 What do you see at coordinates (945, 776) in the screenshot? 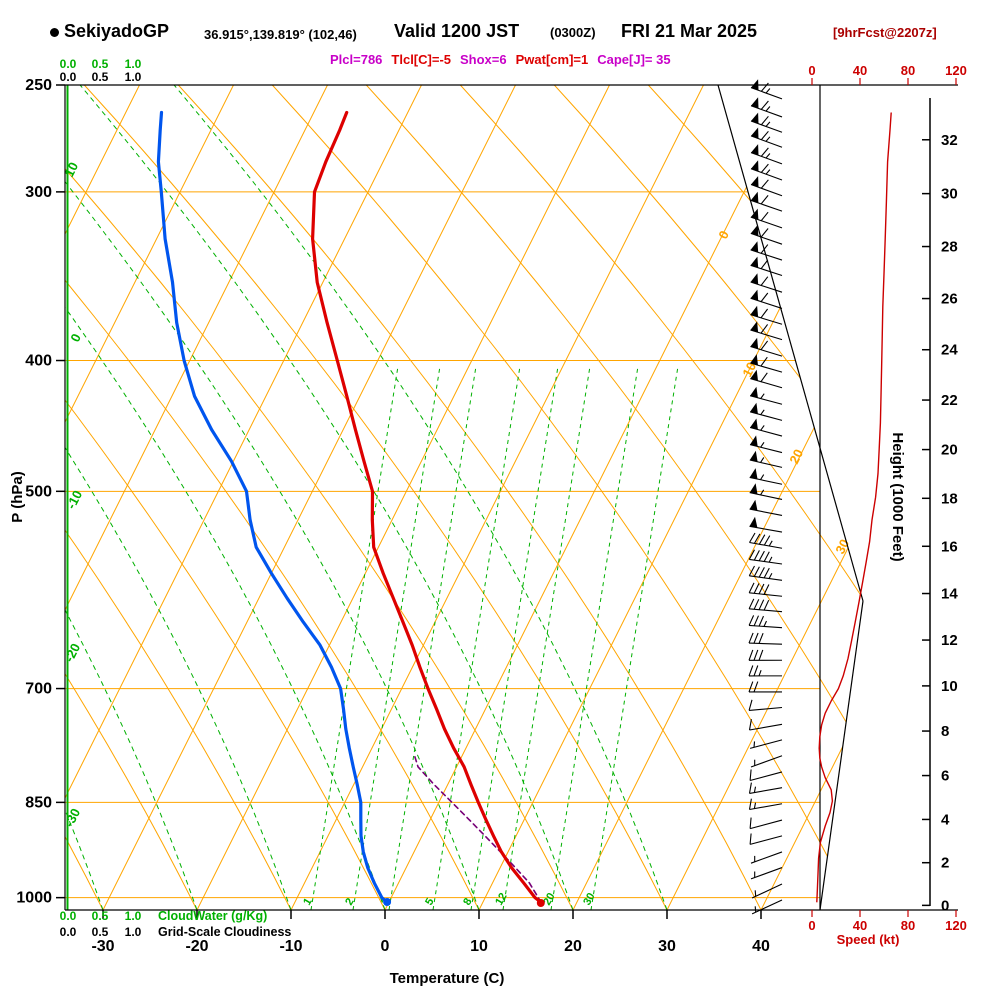
I see `height-tick-label: 6` at bounding box center [945, 776].